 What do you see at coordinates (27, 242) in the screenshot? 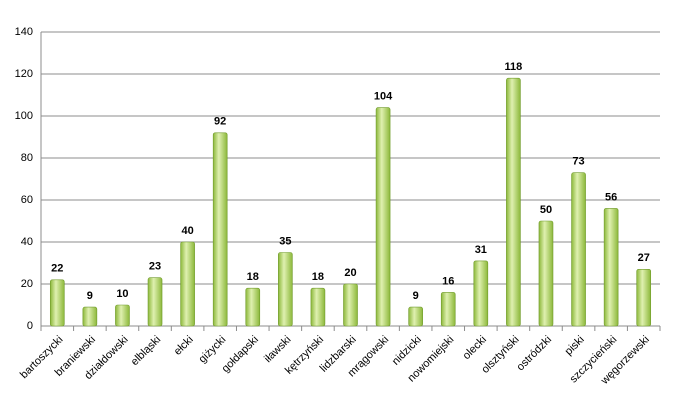
I see `y-tick-label: 40` at bounding box center [27, 242].